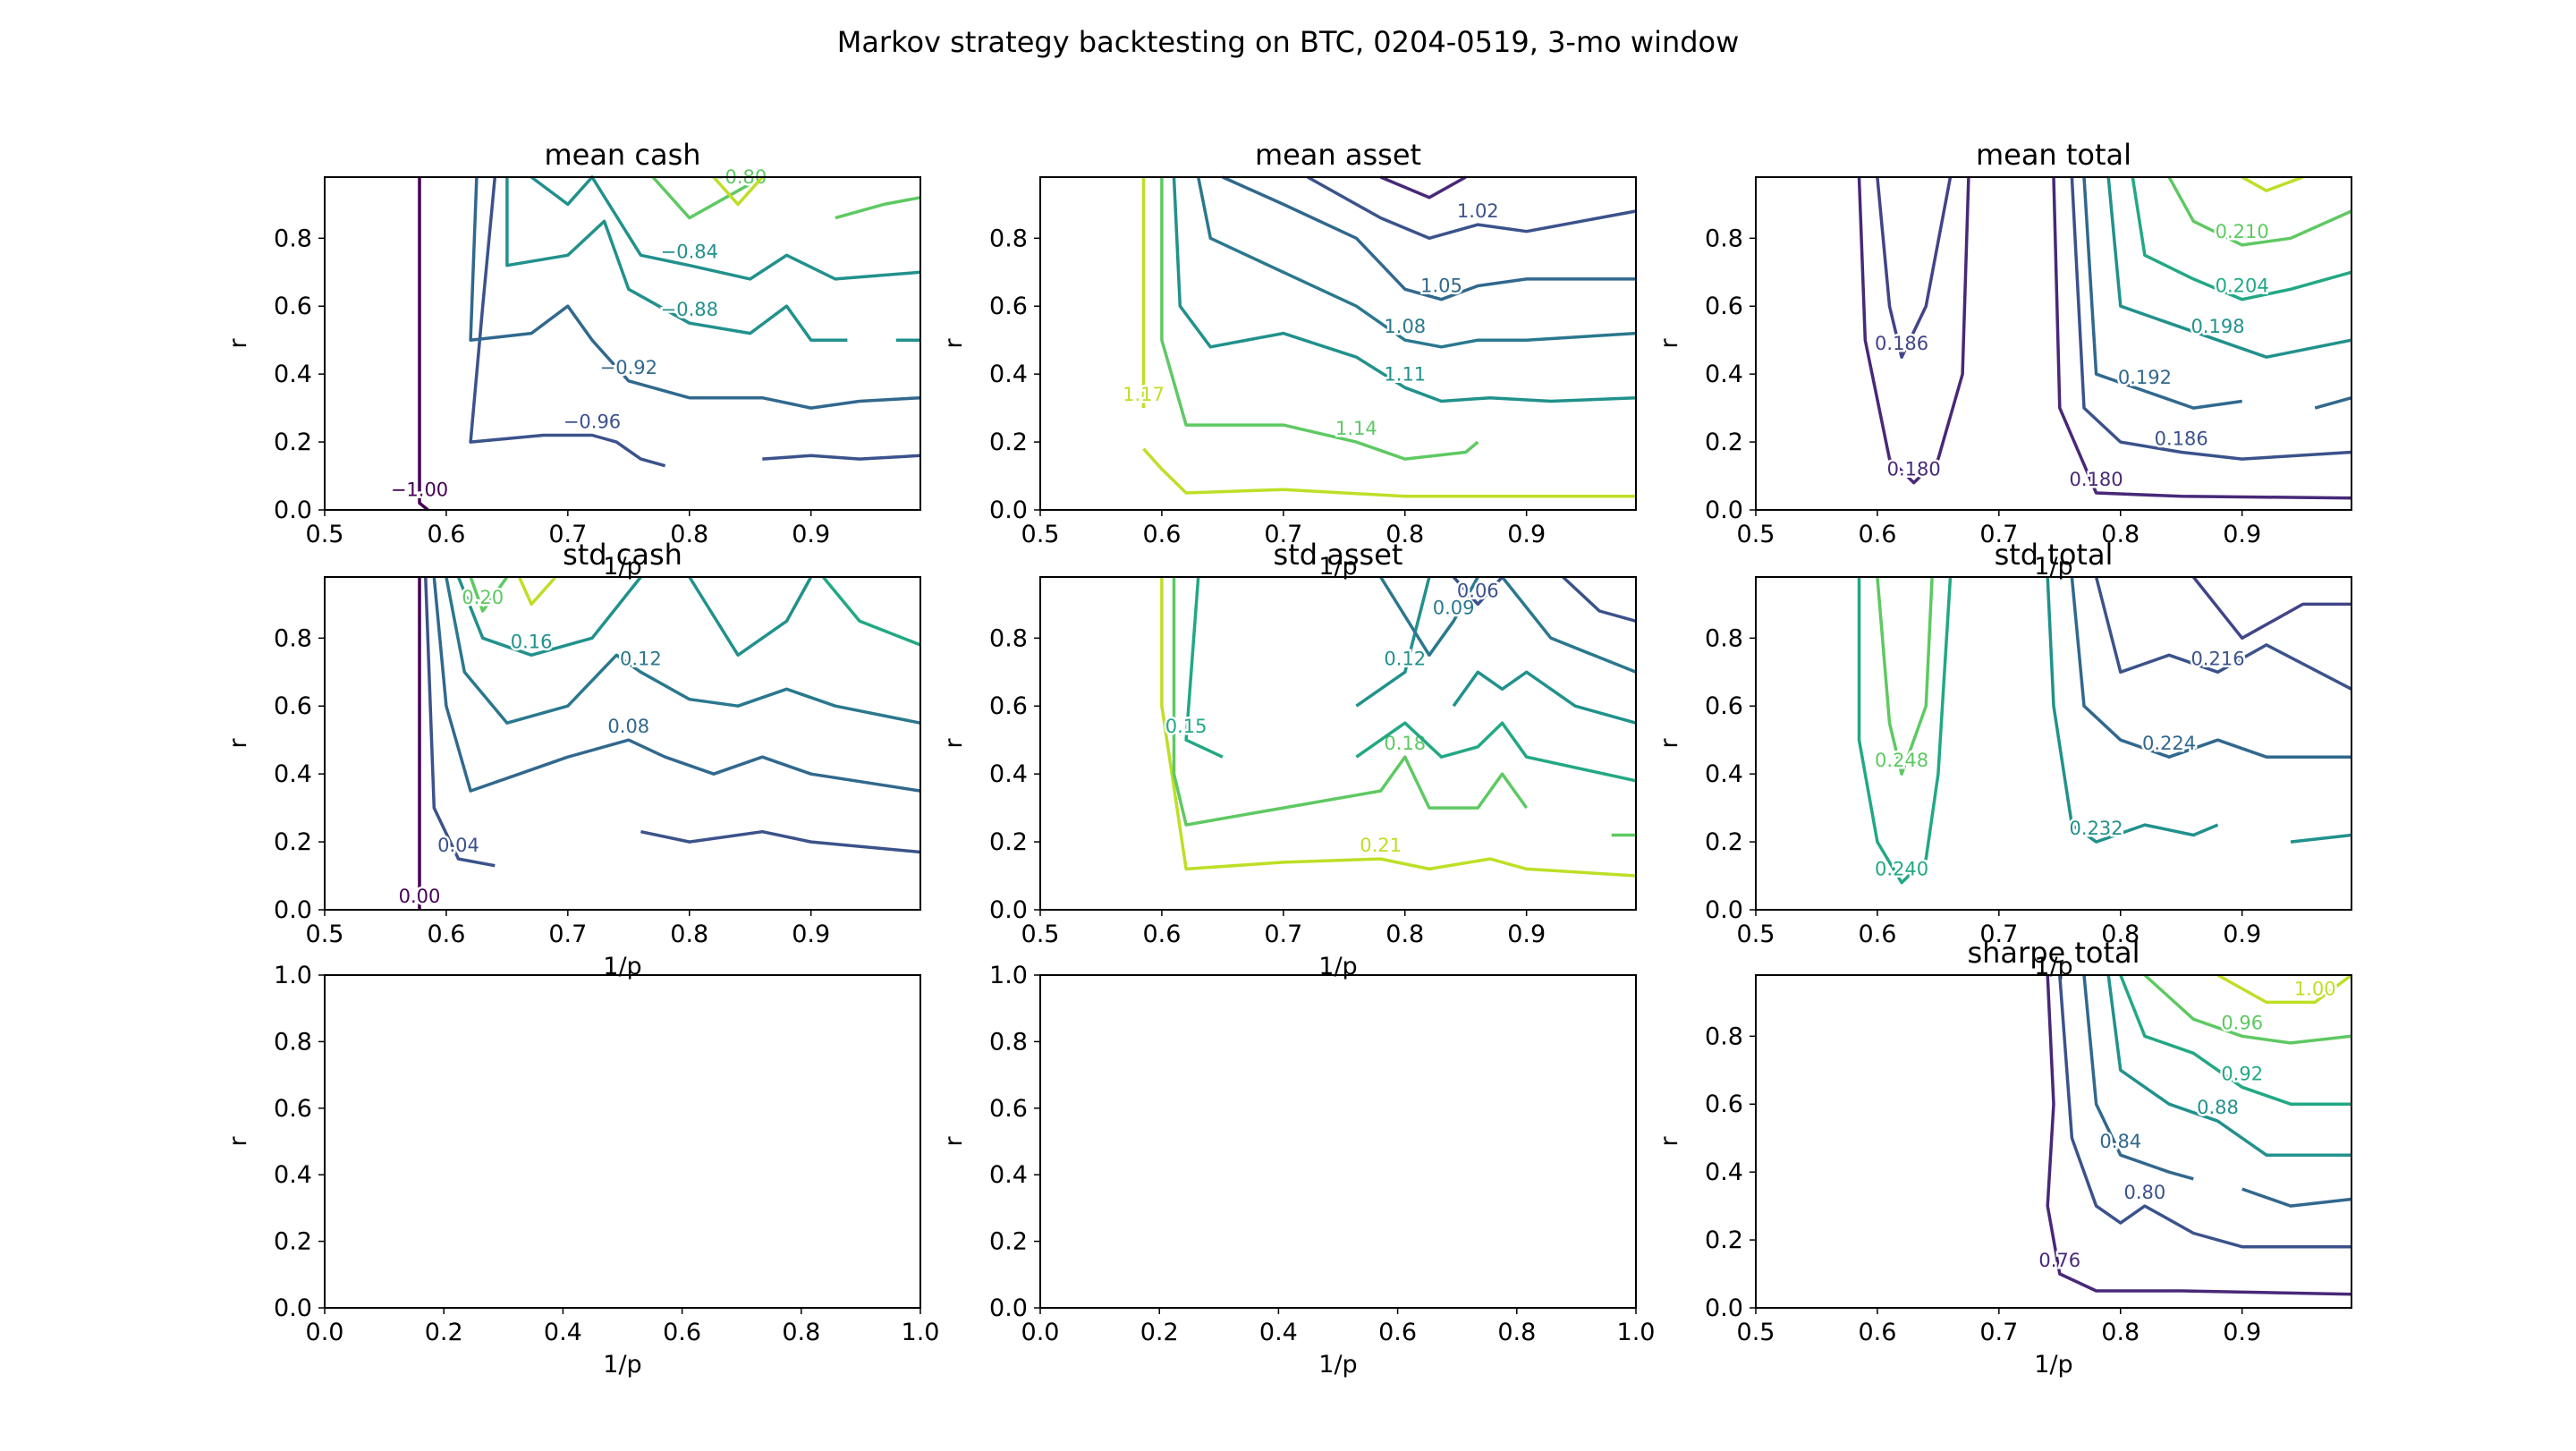 The width and height of the screenshot is (2576, 1451). I want to click on contour-level-label: 1.02, so click(1478, 211).